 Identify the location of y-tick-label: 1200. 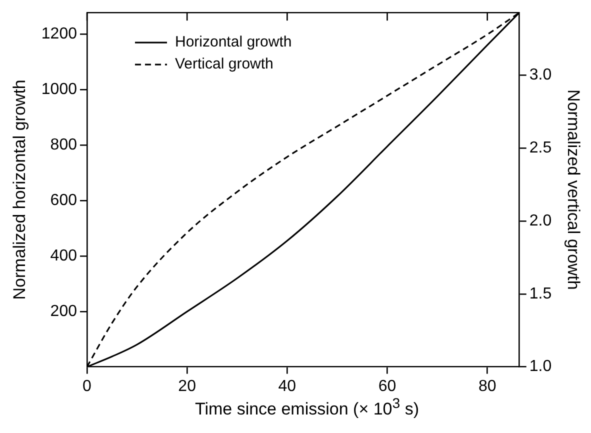
(59, 33).